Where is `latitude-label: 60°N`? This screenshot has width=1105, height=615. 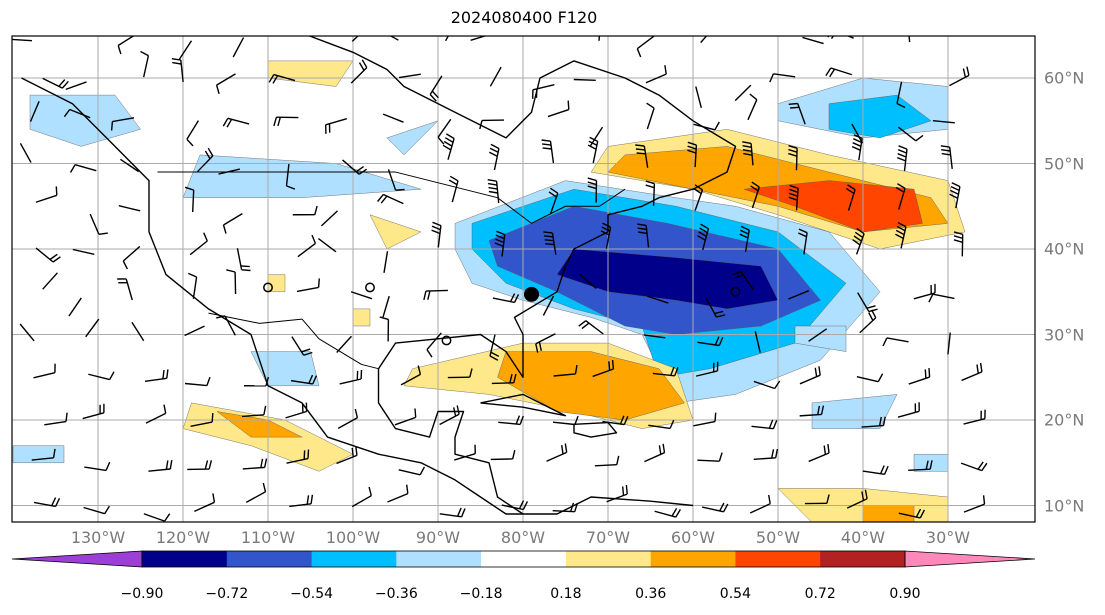
latitude-label: 60°N is located at coordinates (1064, 78).